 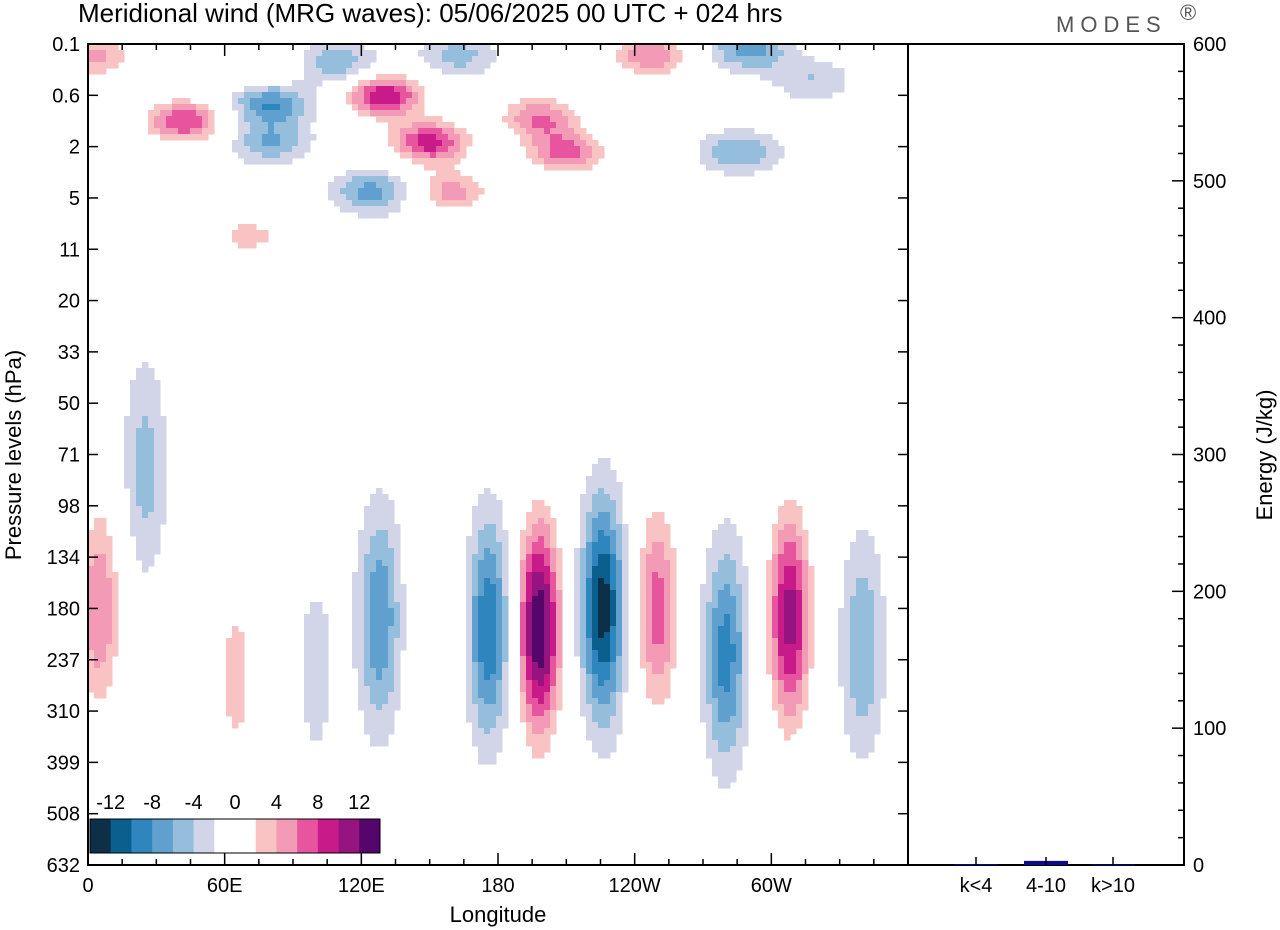 I want to click on y-tick-label: 20, so click(x=69, y=302).